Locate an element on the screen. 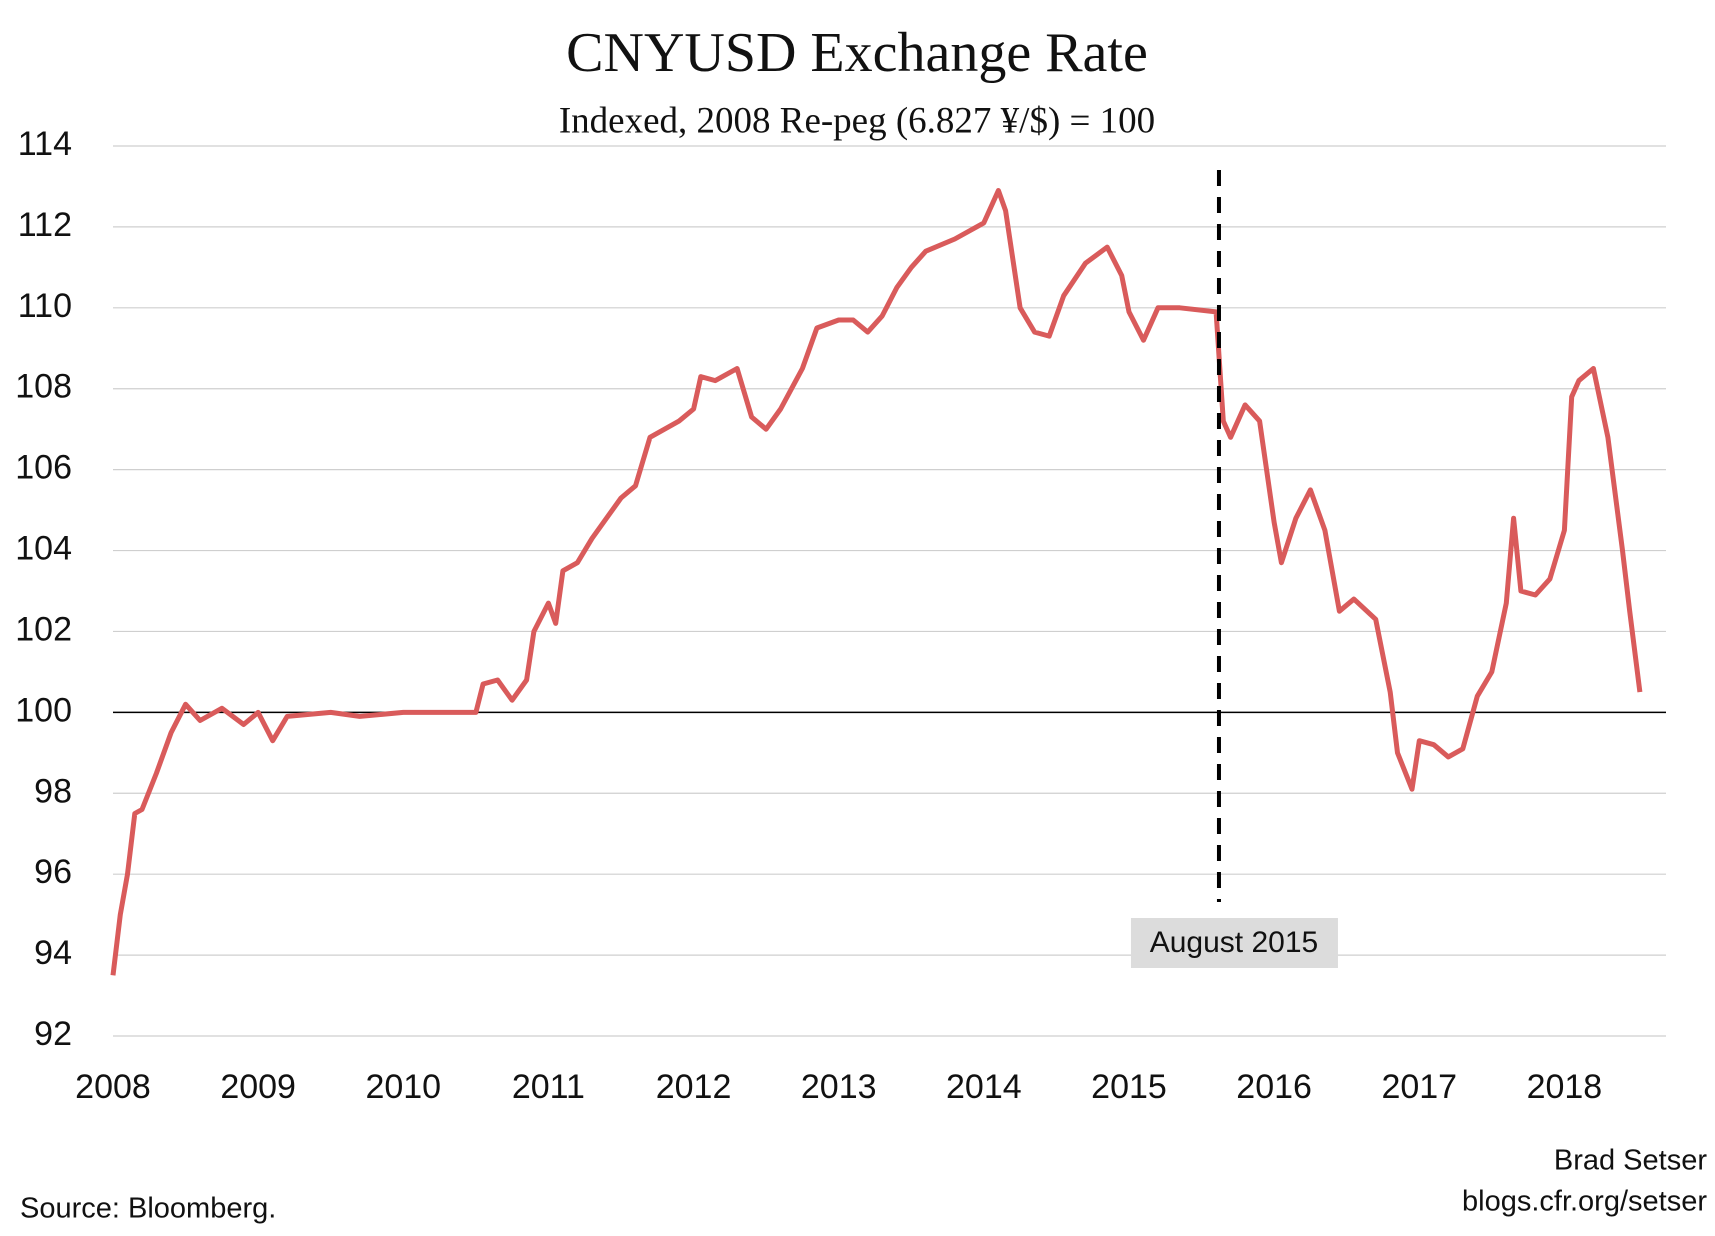 This screenshot has height=1236, width=1715. y-tick-label: 98 is located at coordinates (53, 791).